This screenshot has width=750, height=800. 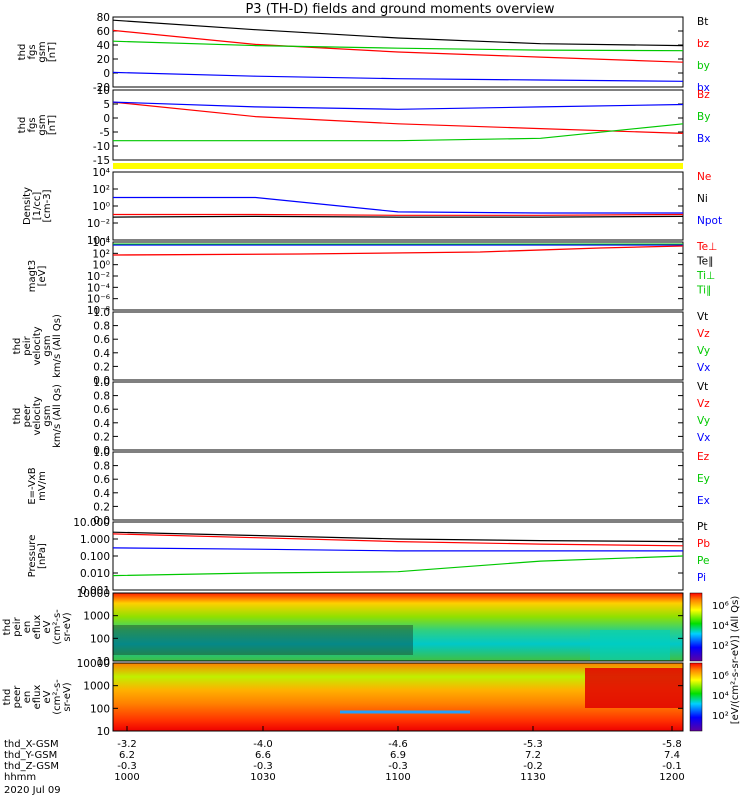 I want to click on ylabel-line: km/s (All Qs), so click(x=57, y=416).